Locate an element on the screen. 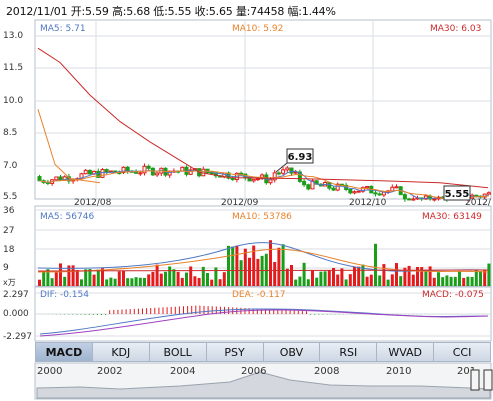 This screenshot has width=493, height=401. volume-layer is located at coordinates (264, 263).